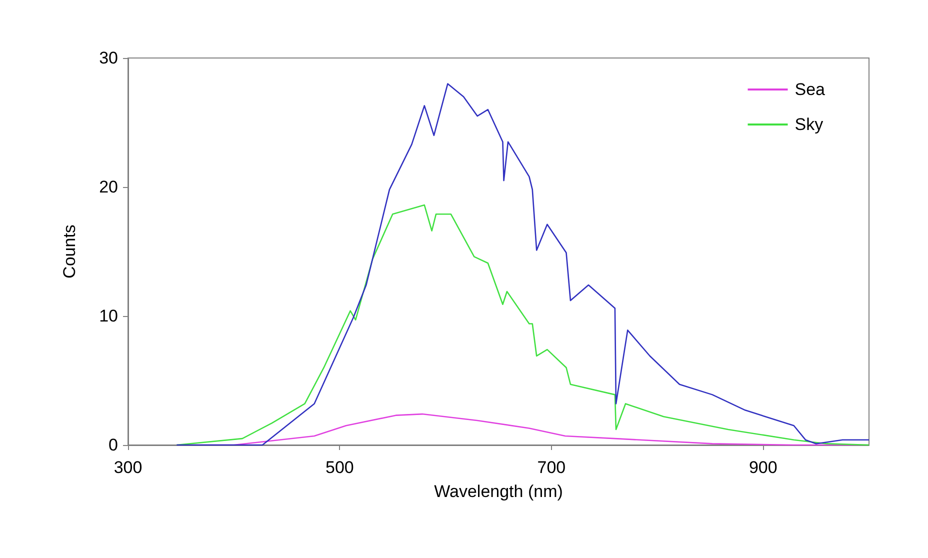 Image resolution: width=928 pixels, height=558 pixels. What do you see at coordinates (113, 445) in the screenshot?
I see `y-tick-label: 0` at bounding box center [113, 445].